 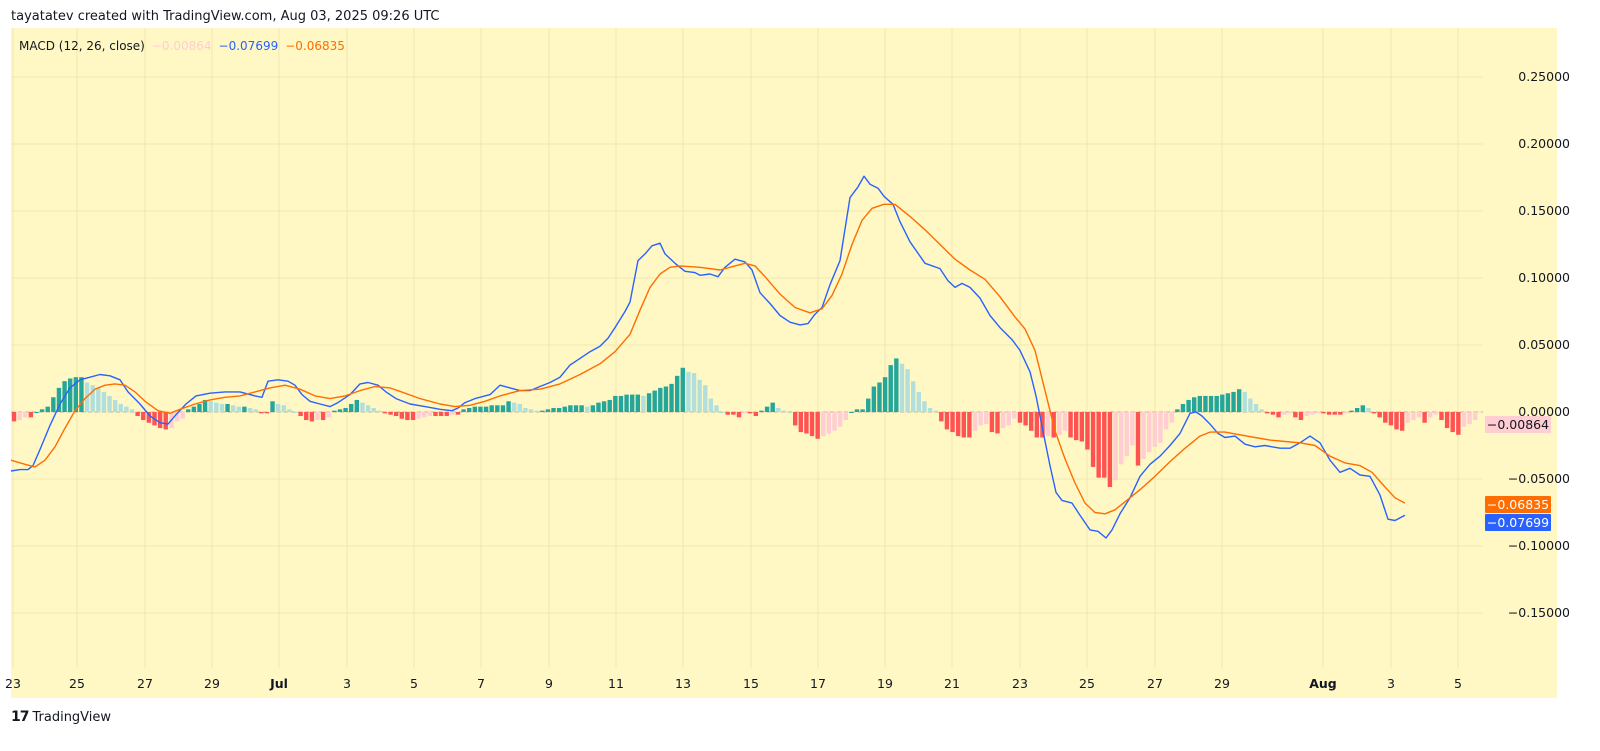 What do you see at coordinates (61, 717) in the screenshot?
I see `tradingview-logo: 17 TradingView` at bounding box center [61, 717].